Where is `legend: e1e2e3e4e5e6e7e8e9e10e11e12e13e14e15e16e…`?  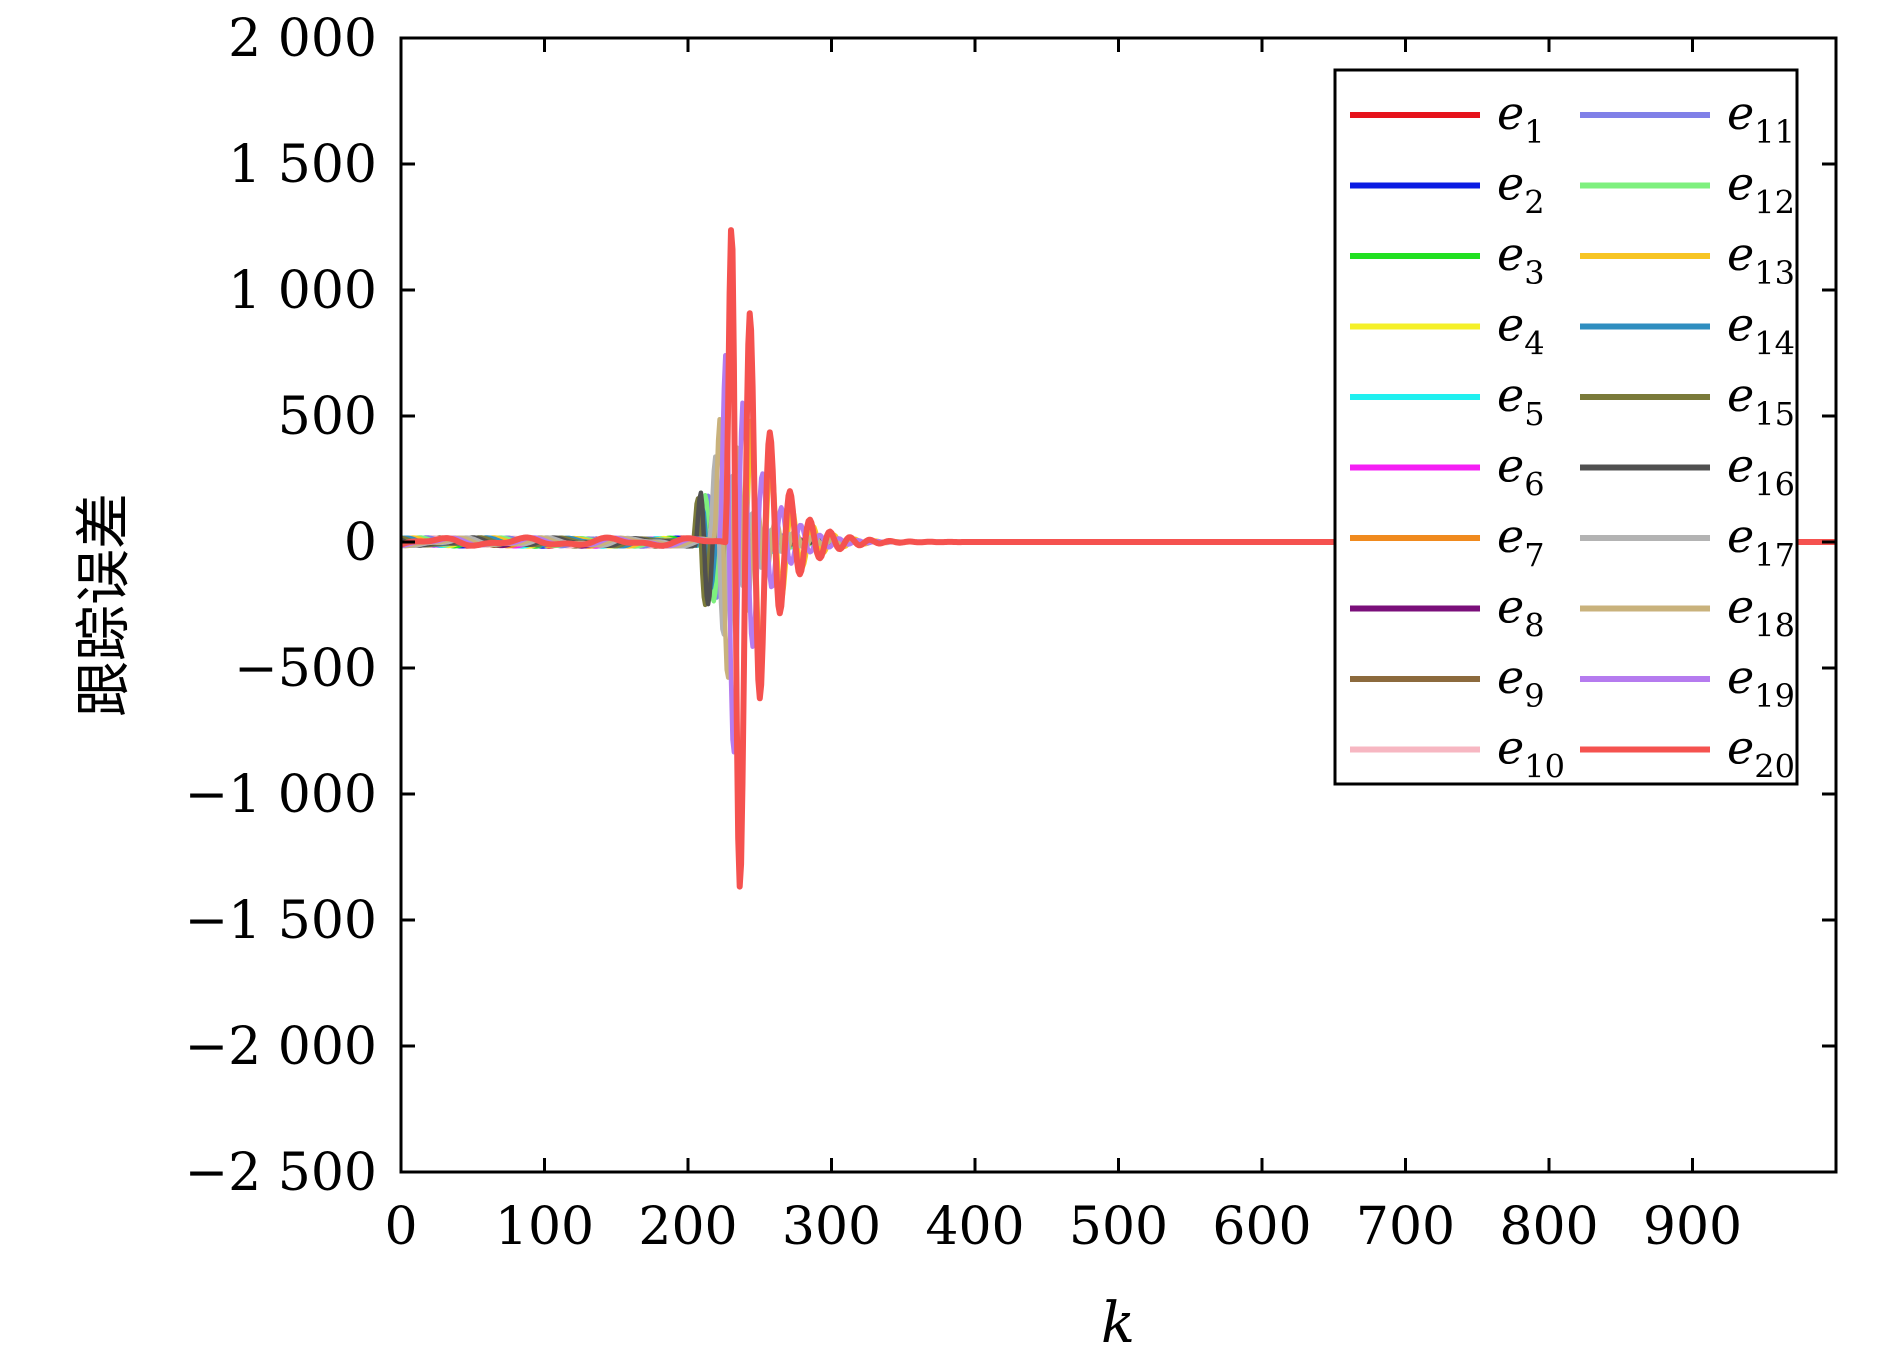
legend: e1e2e3e4e5e6e7e8e9e10e11e12e13e14e15e16e… is located at coordinates (1566, 427).